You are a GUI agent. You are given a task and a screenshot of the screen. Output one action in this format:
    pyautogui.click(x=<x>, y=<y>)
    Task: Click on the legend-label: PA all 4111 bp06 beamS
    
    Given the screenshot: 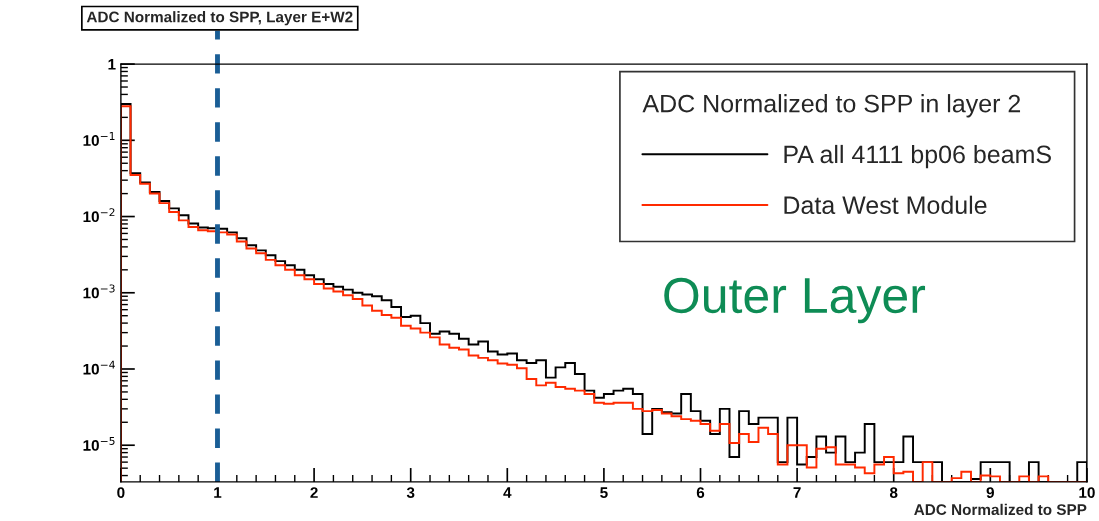 What is the action you would take?
    pyautogui.click(x=917, y=156)
    